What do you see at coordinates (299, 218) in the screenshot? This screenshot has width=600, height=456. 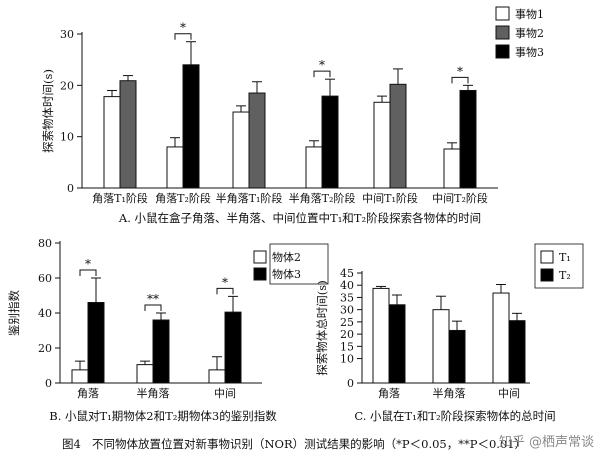 I see `chart-title: A. 小鼠在盒子角落、半角落、中间位置中T₁和T₂阶段探索各物体的时间` at bounding box center [299, 218].